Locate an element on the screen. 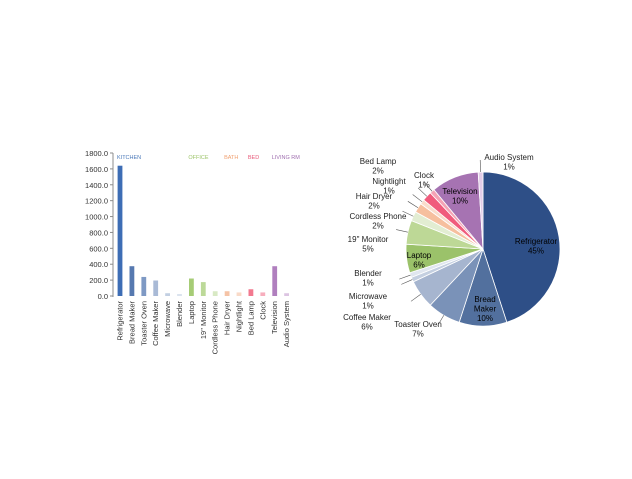 The width and height of the screenshot is (632, 479). x-tick-label: Television is located at coordinates (274, 317).